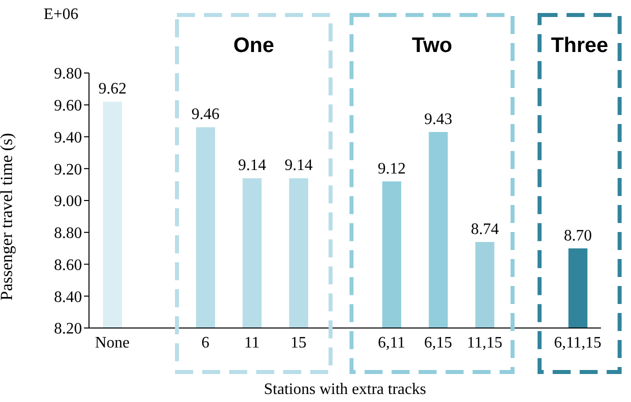 This screenshot has width=631, height=402. What do you see at coordinates (68, 169) in the screenshot?
I see `y-tick-label: 9.20` at bounding box center [68, 169].